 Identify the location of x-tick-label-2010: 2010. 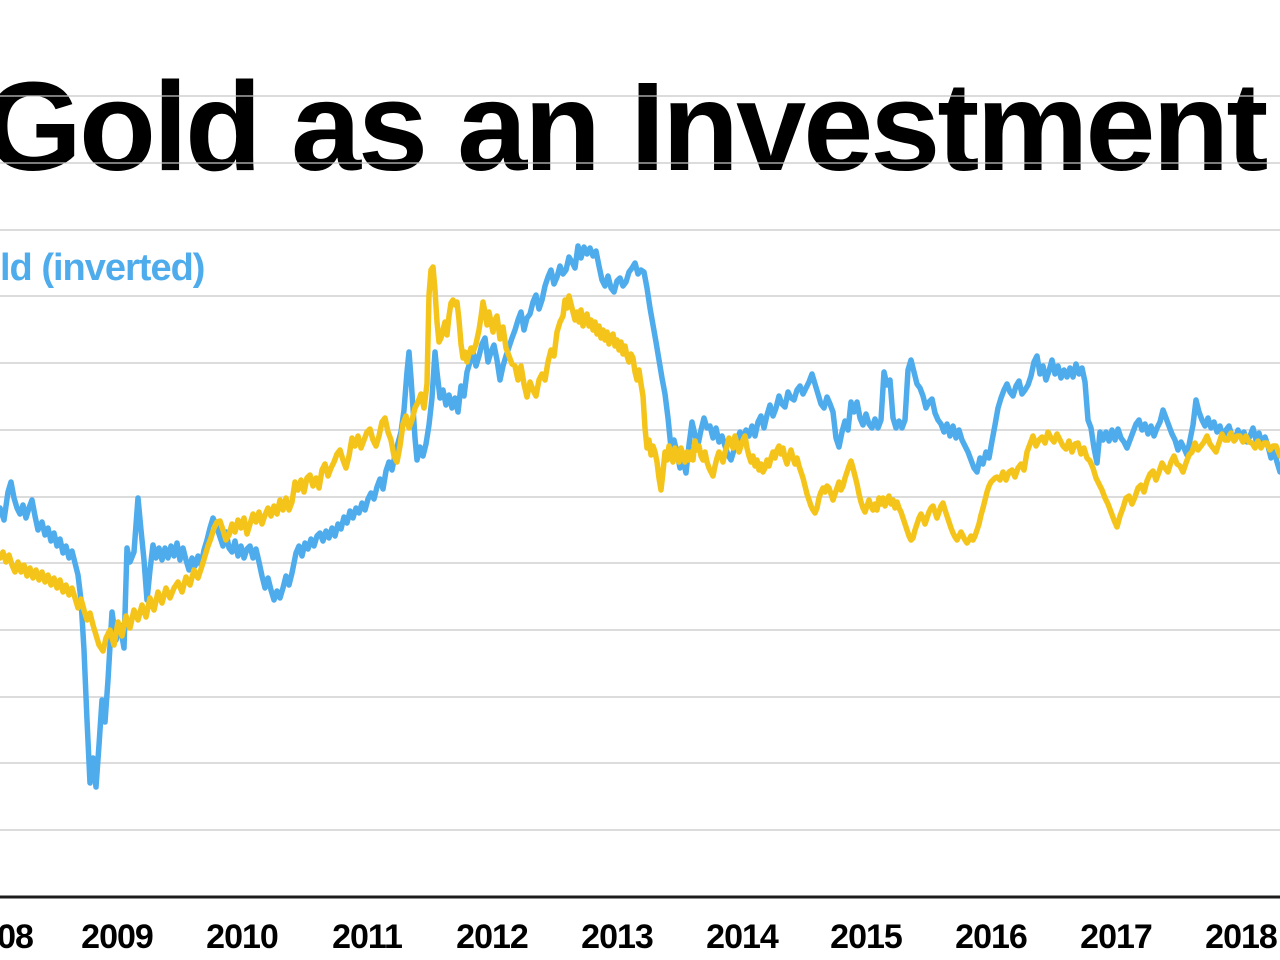
(242, 937).